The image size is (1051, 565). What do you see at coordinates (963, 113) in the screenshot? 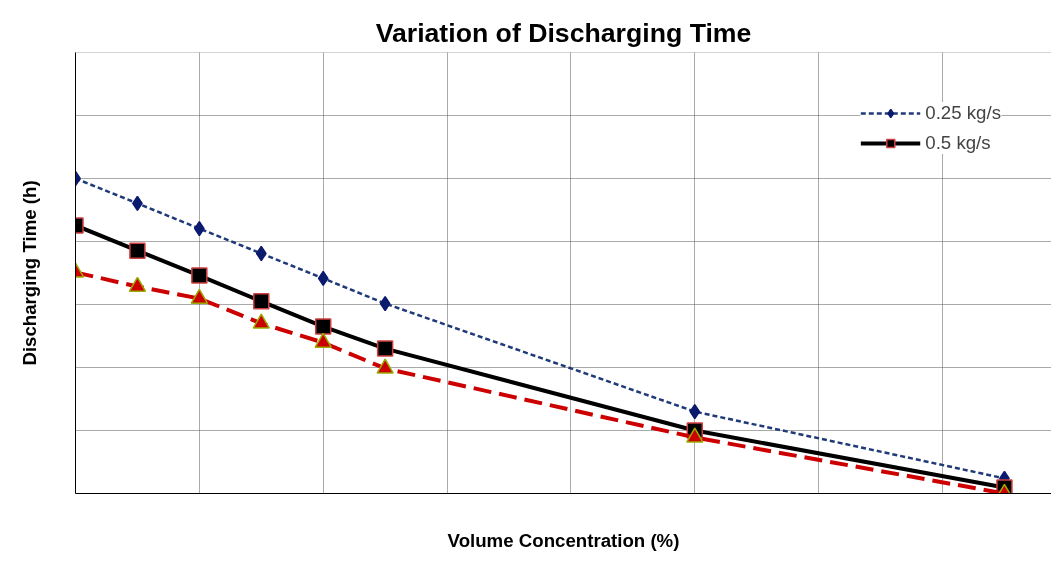
I see `legend-label: 0.25 kg/s` at bounding box center [963, 113].